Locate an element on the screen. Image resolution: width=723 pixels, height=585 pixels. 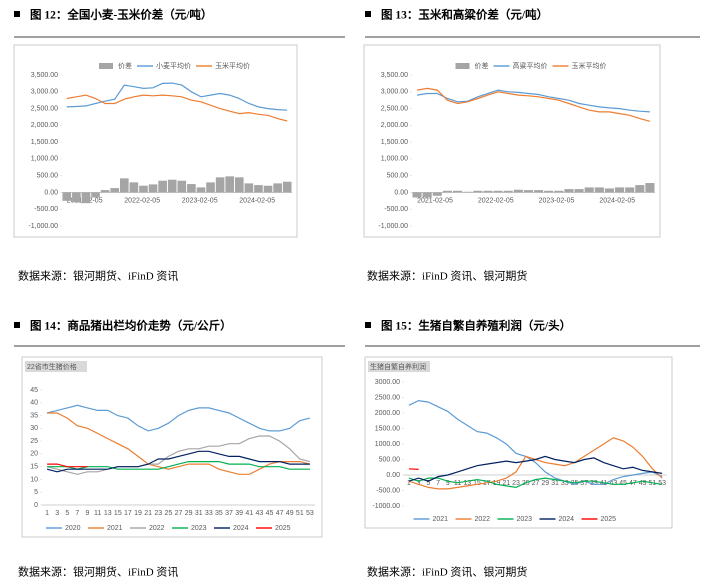
x-tick-label: 1 is located at coordinates (409, 483).